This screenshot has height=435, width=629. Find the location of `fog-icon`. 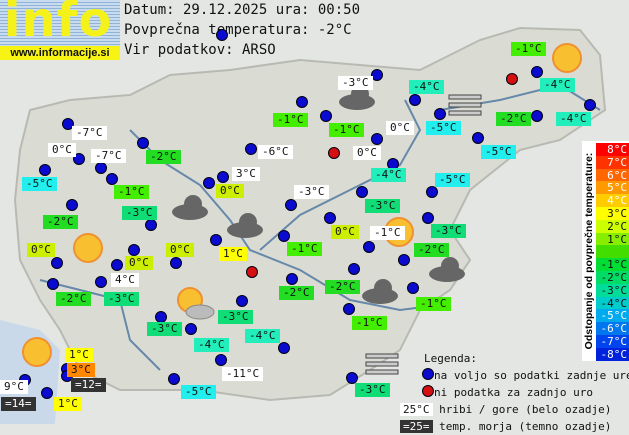

fog-icon is located at coordinates (465, 105).